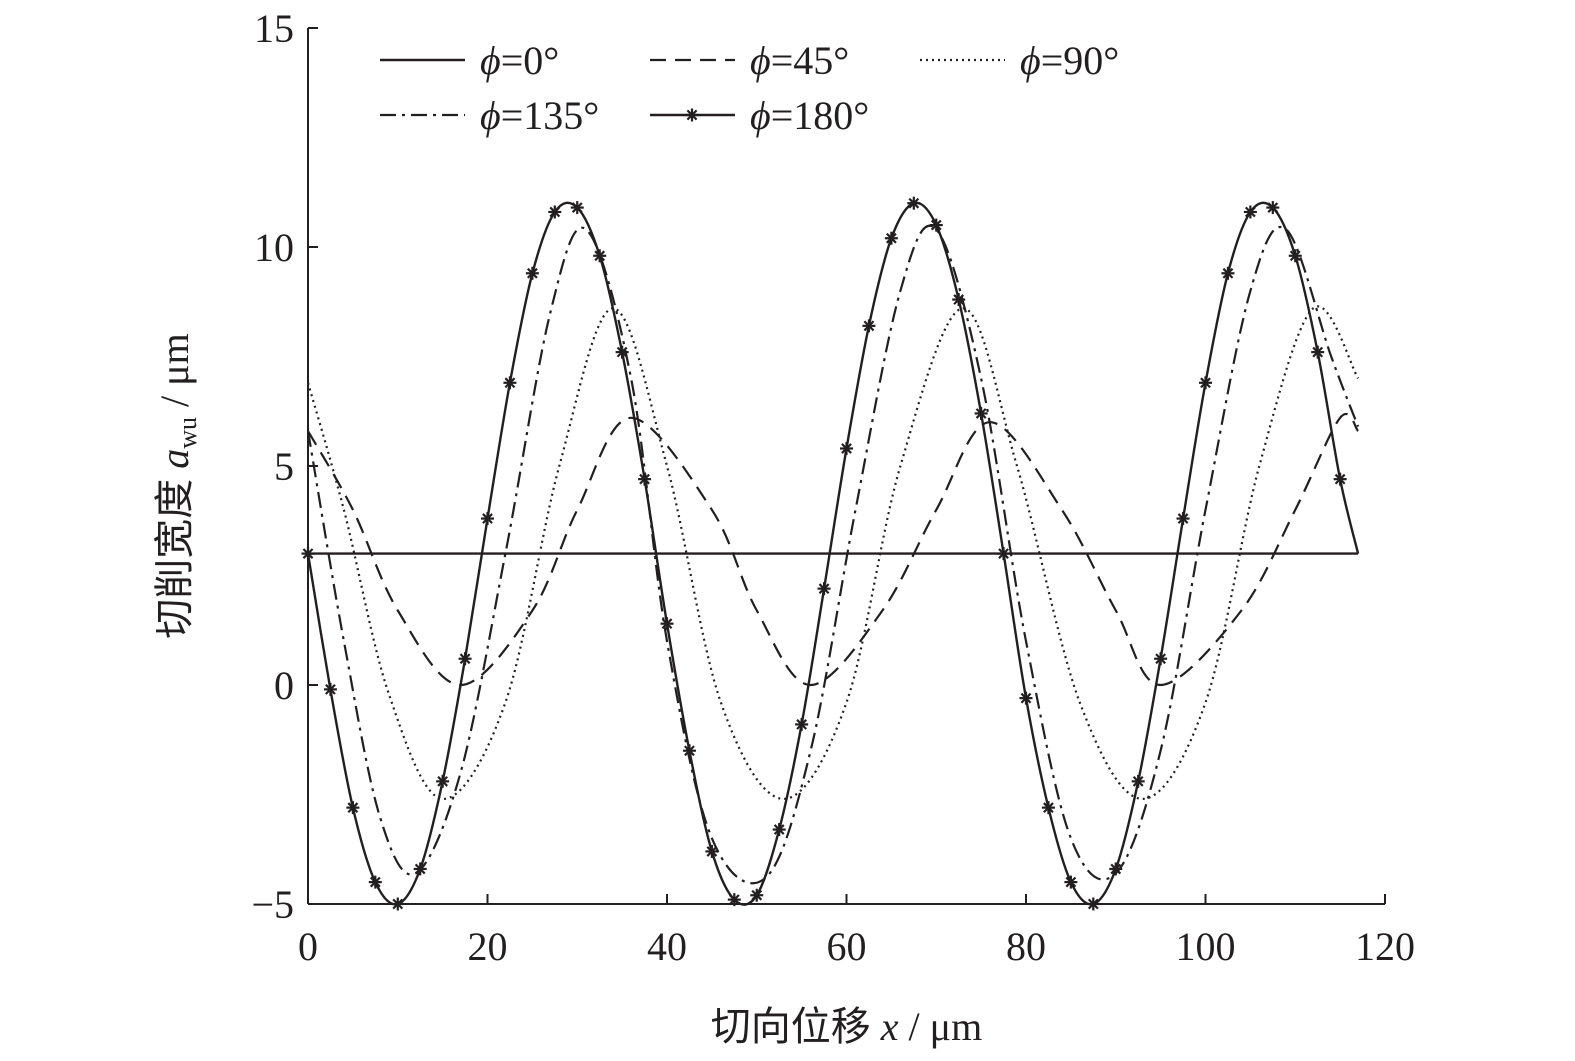 The height and width of the screenshot is (1061, 1575). I want to click on x-tick-label: 40, so click(667, 946).